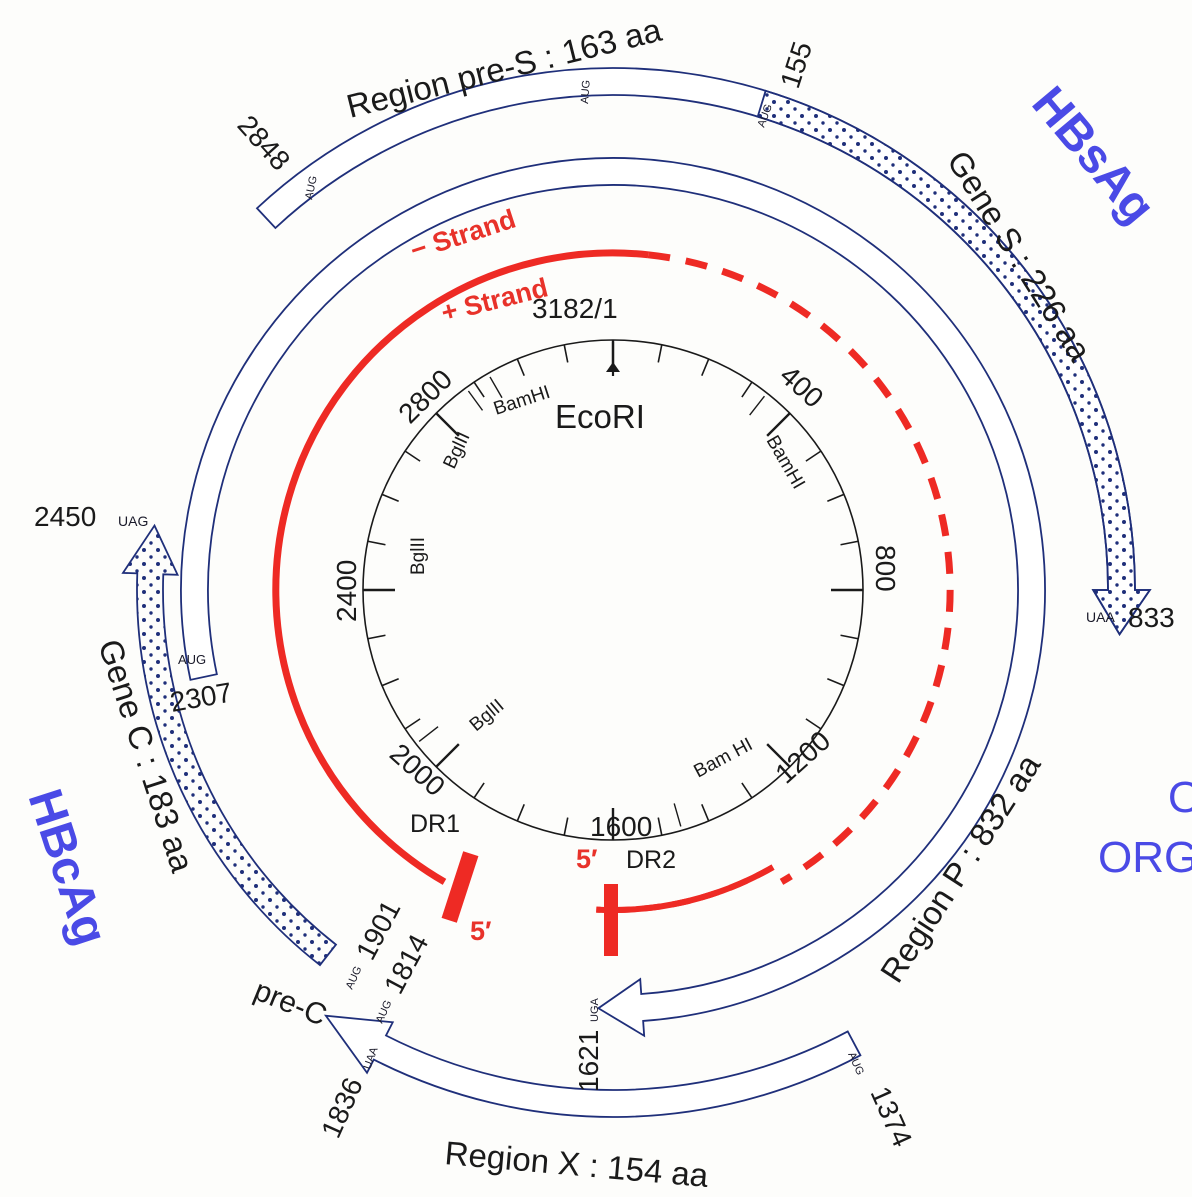  Describe the element at coordinates (290, 1003) in the screenshot. I see `pre-c-label: pre-C` at that location.